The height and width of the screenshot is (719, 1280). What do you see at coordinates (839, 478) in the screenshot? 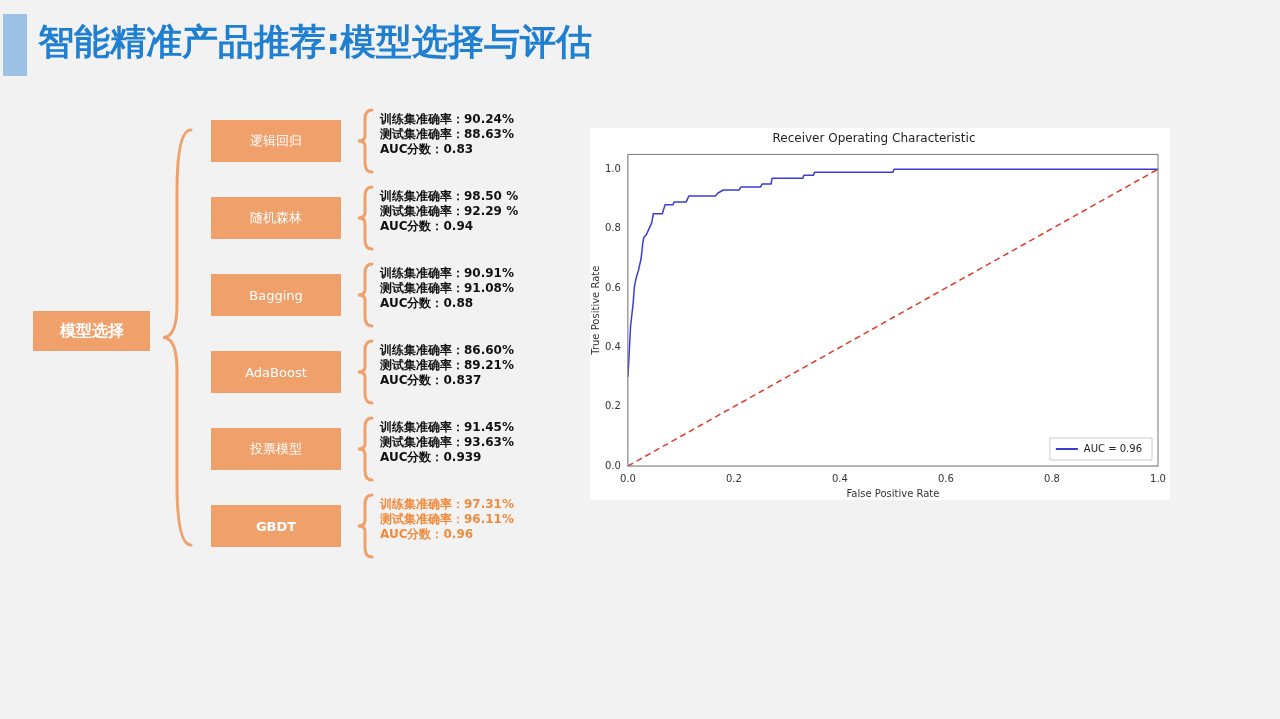
I see `x-tick-label: 0.4` at bounding box center [839, 478].